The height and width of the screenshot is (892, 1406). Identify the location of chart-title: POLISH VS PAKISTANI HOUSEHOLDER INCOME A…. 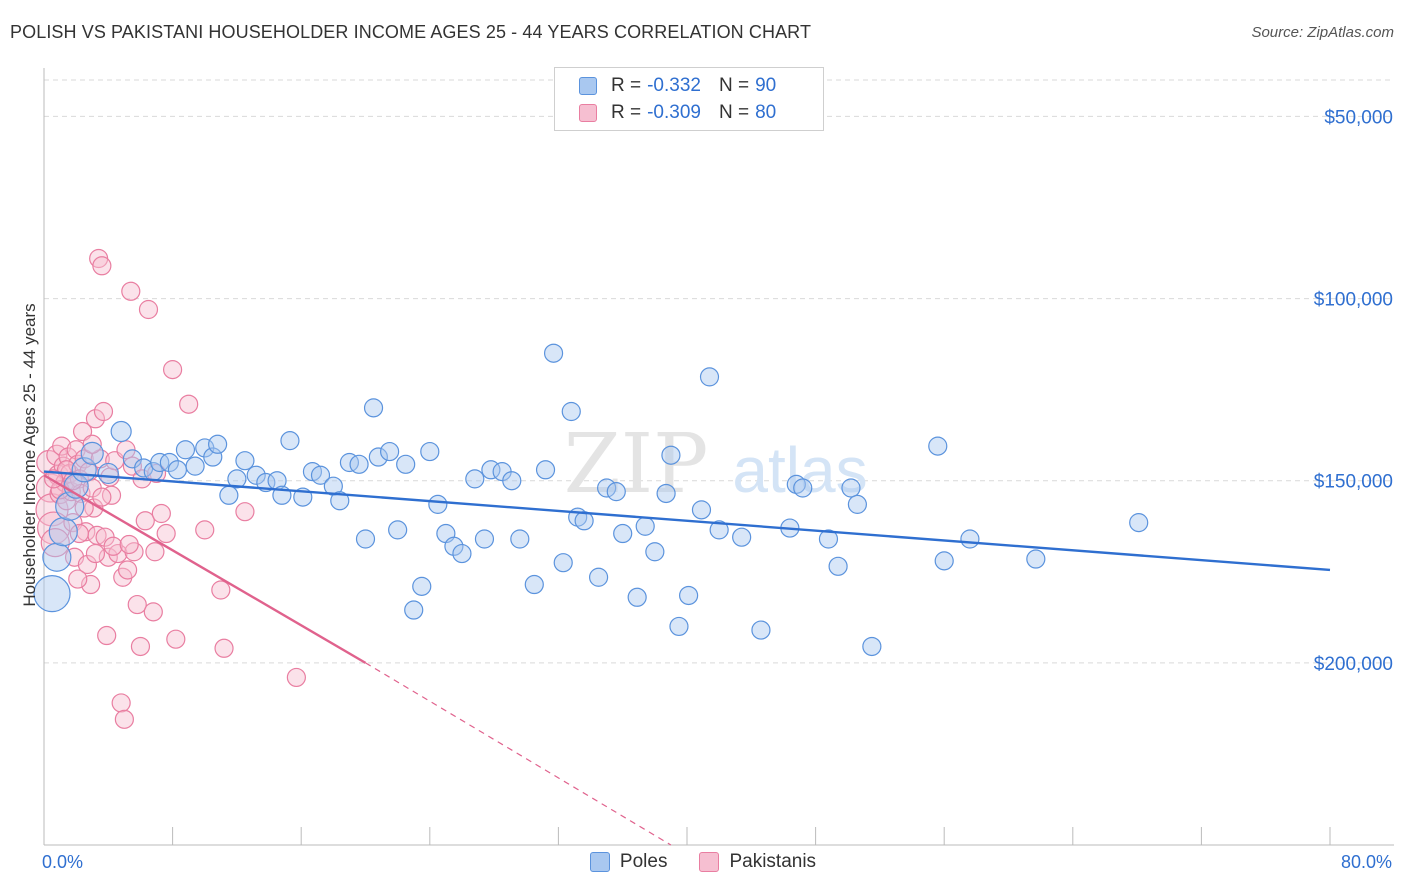
(411, 32).